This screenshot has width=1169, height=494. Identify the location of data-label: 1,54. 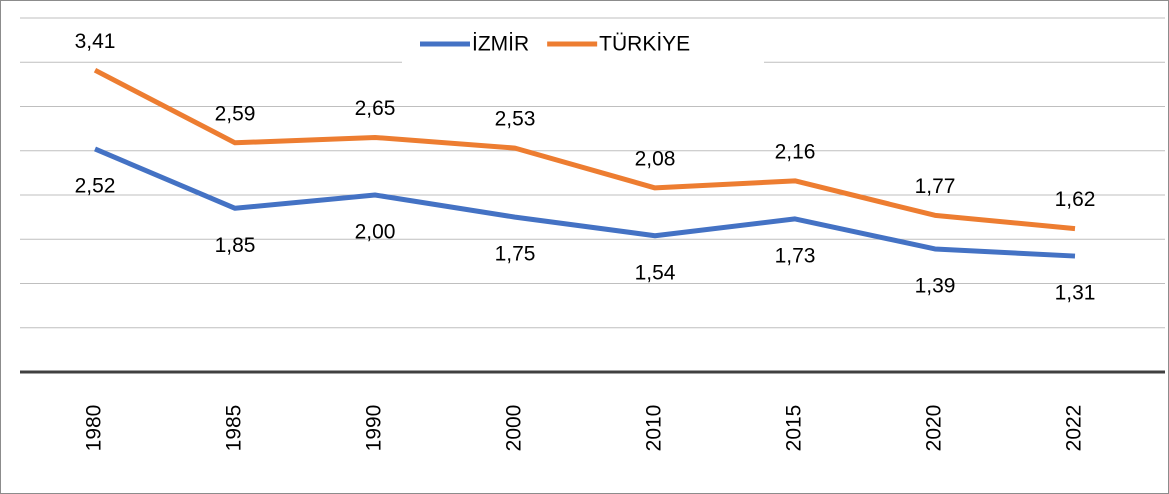
(655, 272).